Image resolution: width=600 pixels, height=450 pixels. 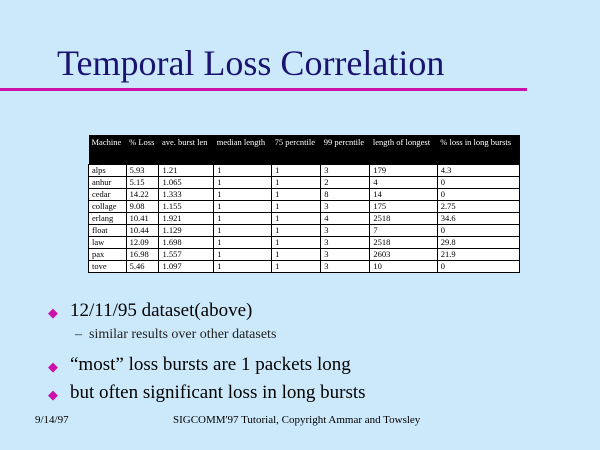 I want to click on table-cell: 2603, so click(x=403, y=254).